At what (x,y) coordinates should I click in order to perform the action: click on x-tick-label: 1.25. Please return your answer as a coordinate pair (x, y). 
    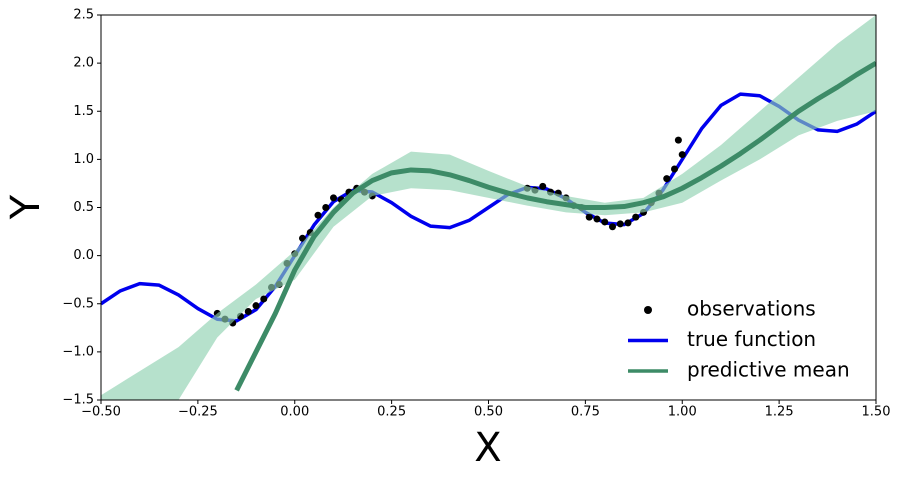
    Looking at the image, I should click on (779, 412).